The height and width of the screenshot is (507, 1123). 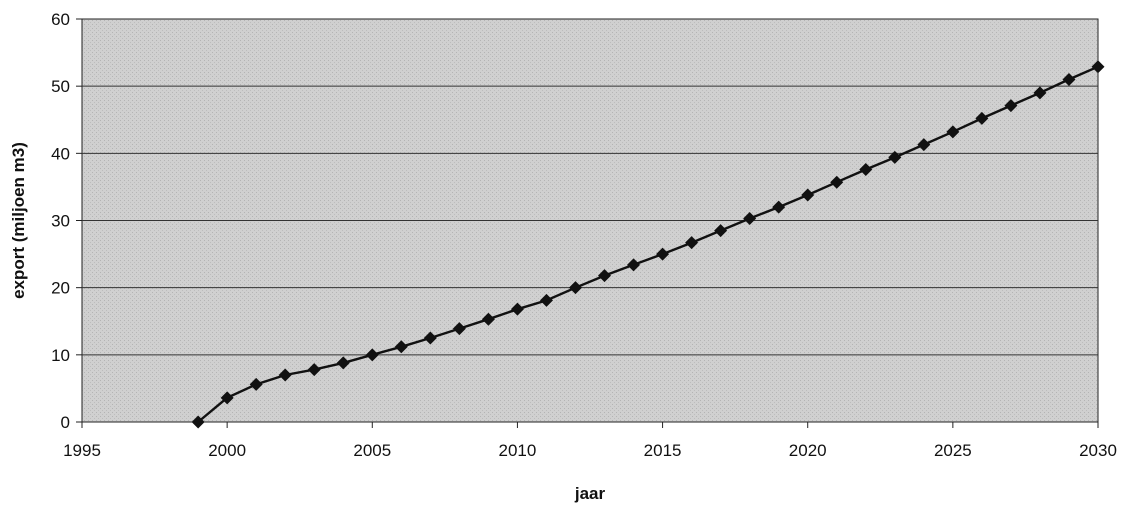 What do you see at coordinates (1098, 67) in the screenshot?
I see `data-point-2030` at bounding box center [1098, 67].